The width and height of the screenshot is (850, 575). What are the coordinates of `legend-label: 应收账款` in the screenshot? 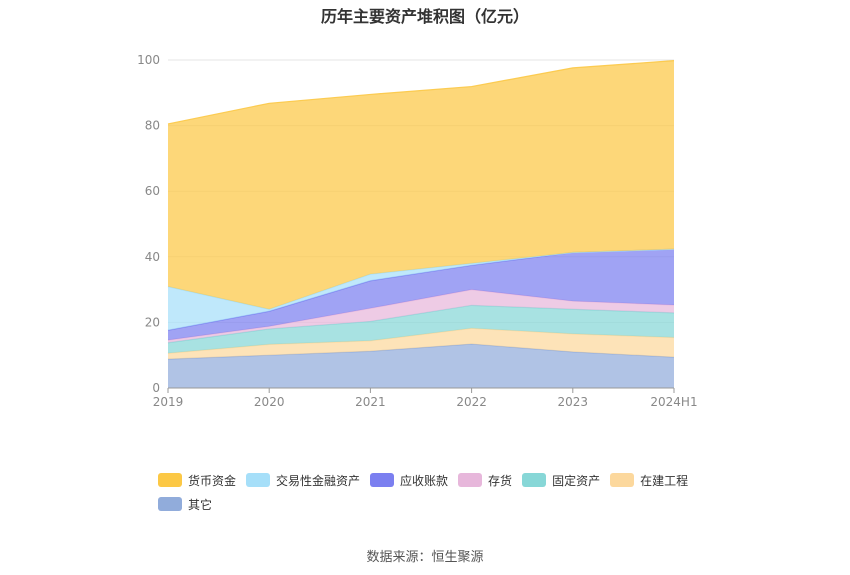 It's located at (424, 480).